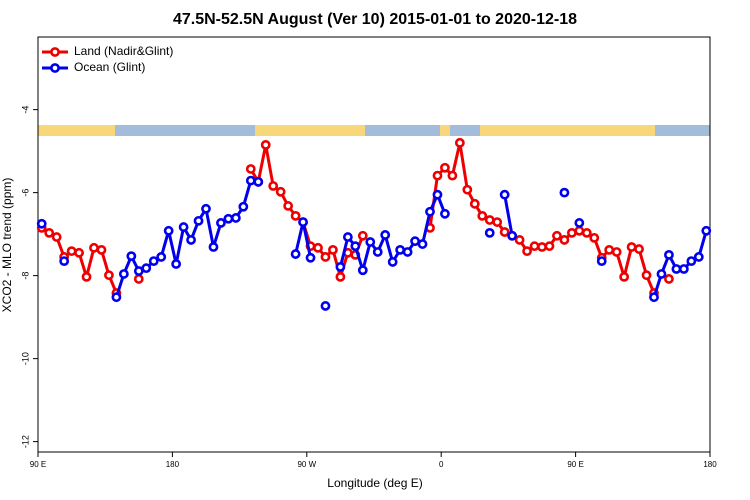 The height and width of the screenshot is (500, 750). I want to click on x-tick-label: 90 W, so click(306, 464).